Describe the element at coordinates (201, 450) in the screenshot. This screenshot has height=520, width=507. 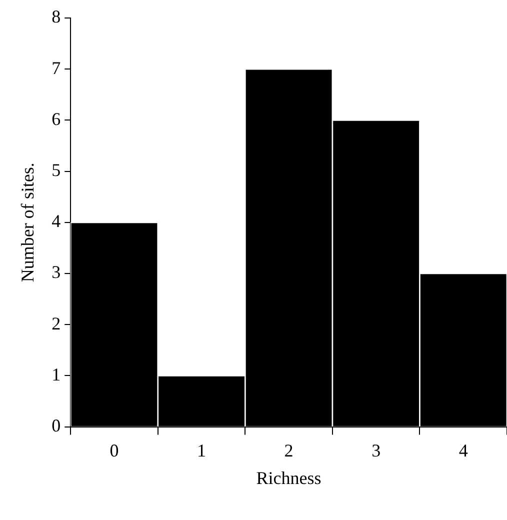
I see `x-tick-label: 1` at that location.